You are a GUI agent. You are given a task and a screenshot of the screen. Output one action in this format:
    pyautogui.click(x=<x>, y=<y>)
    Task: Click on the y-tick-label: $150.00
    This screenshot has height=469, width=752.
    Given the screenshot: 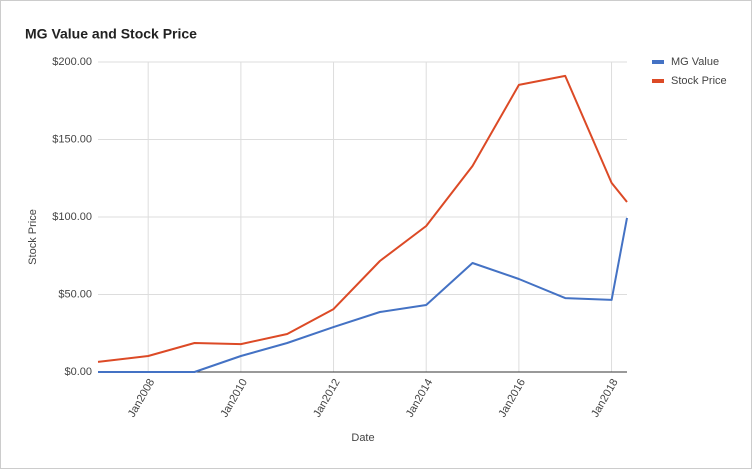 What is the action you would take?
    pyautogui.click(x=72, y=139)
    